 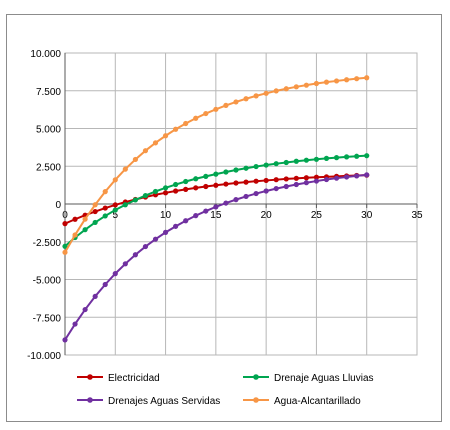 What do you see at coordinates (324, 378) in the screenshot?
I see `legend-label: Drenaje Aguas Lluvias` at bounding box center [324, 378].